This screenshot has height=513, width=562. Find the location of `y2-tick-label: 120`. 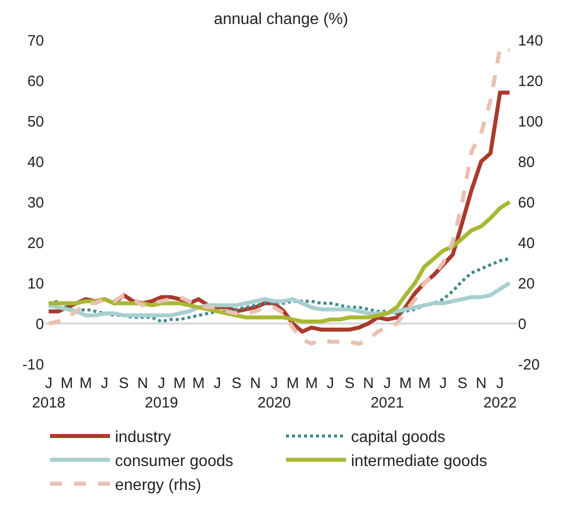

y2-tick-label: 120 is located at coordinates (531, 81).